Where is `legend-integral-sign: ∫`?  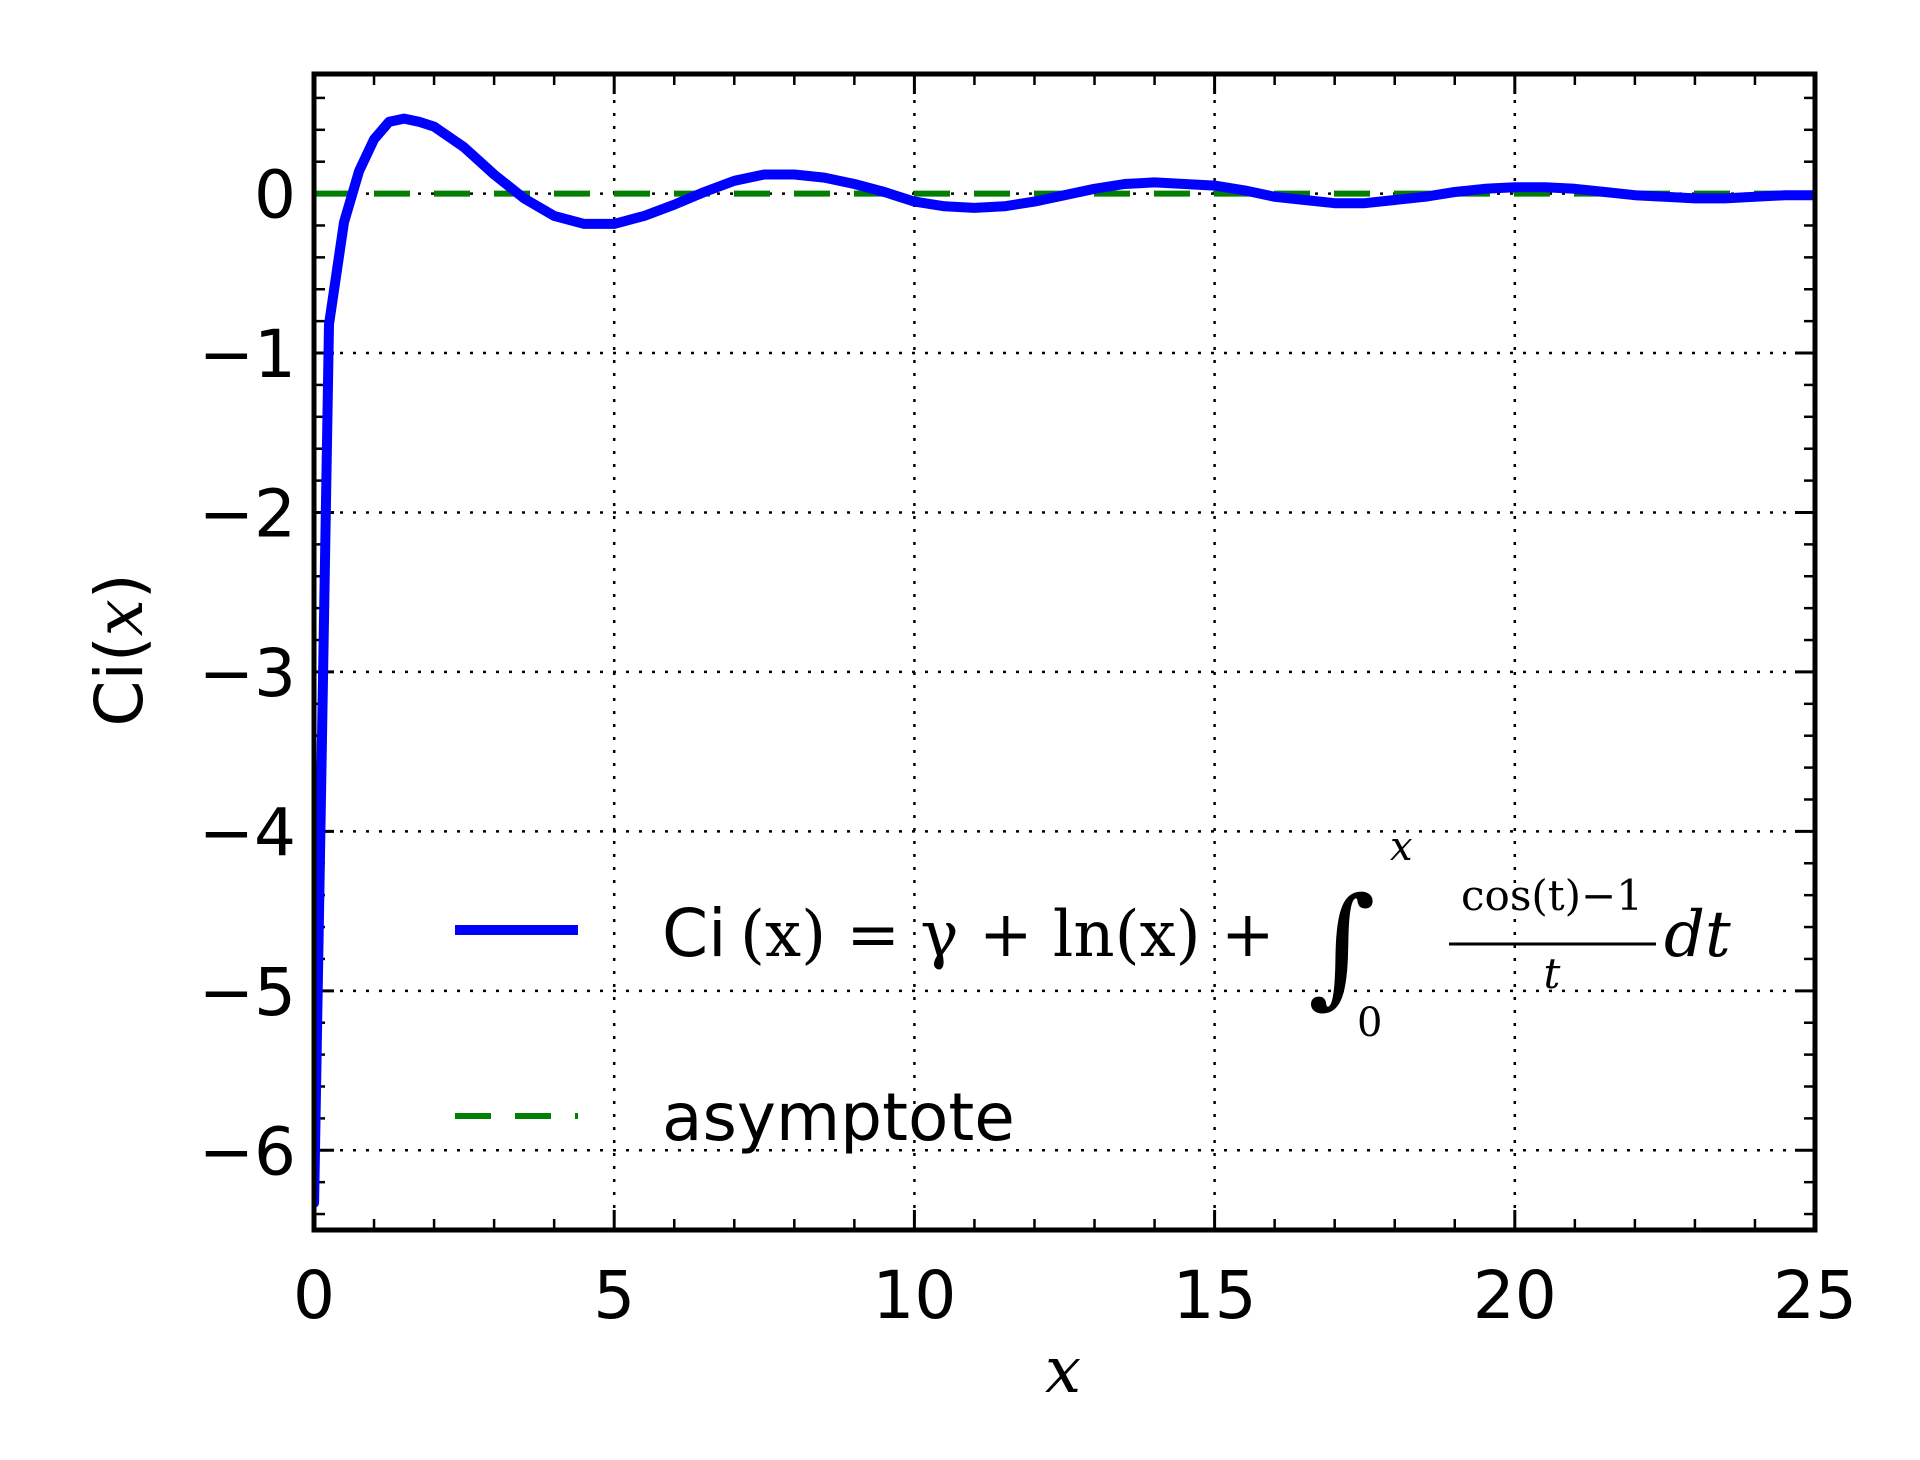
legend-integral-sign: ∫ is located at coordinates (1342, 945).